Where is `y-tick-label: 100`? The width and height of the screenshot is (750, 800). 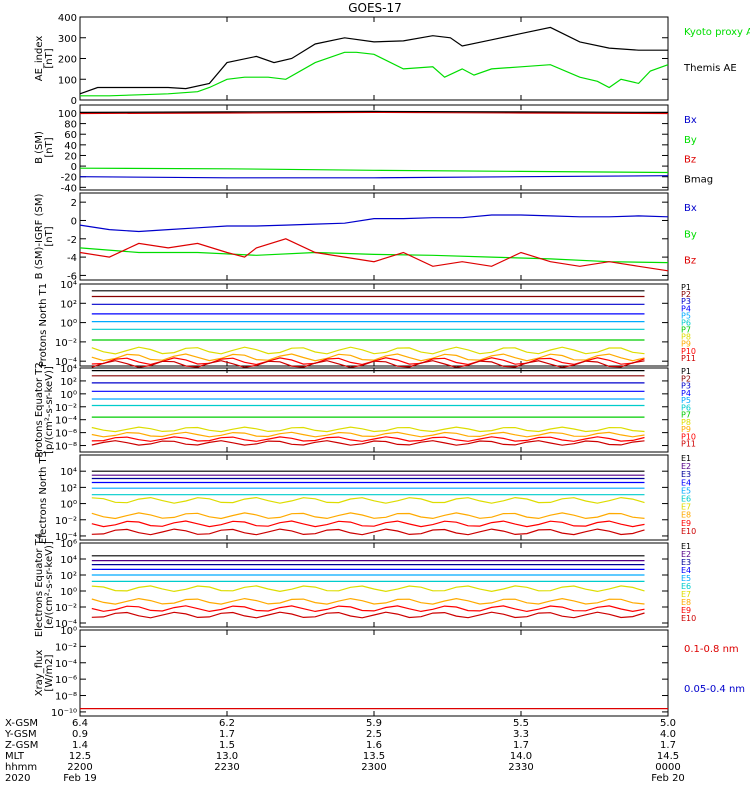
y-tick-label: 100 is located at coordinates (67, 80).